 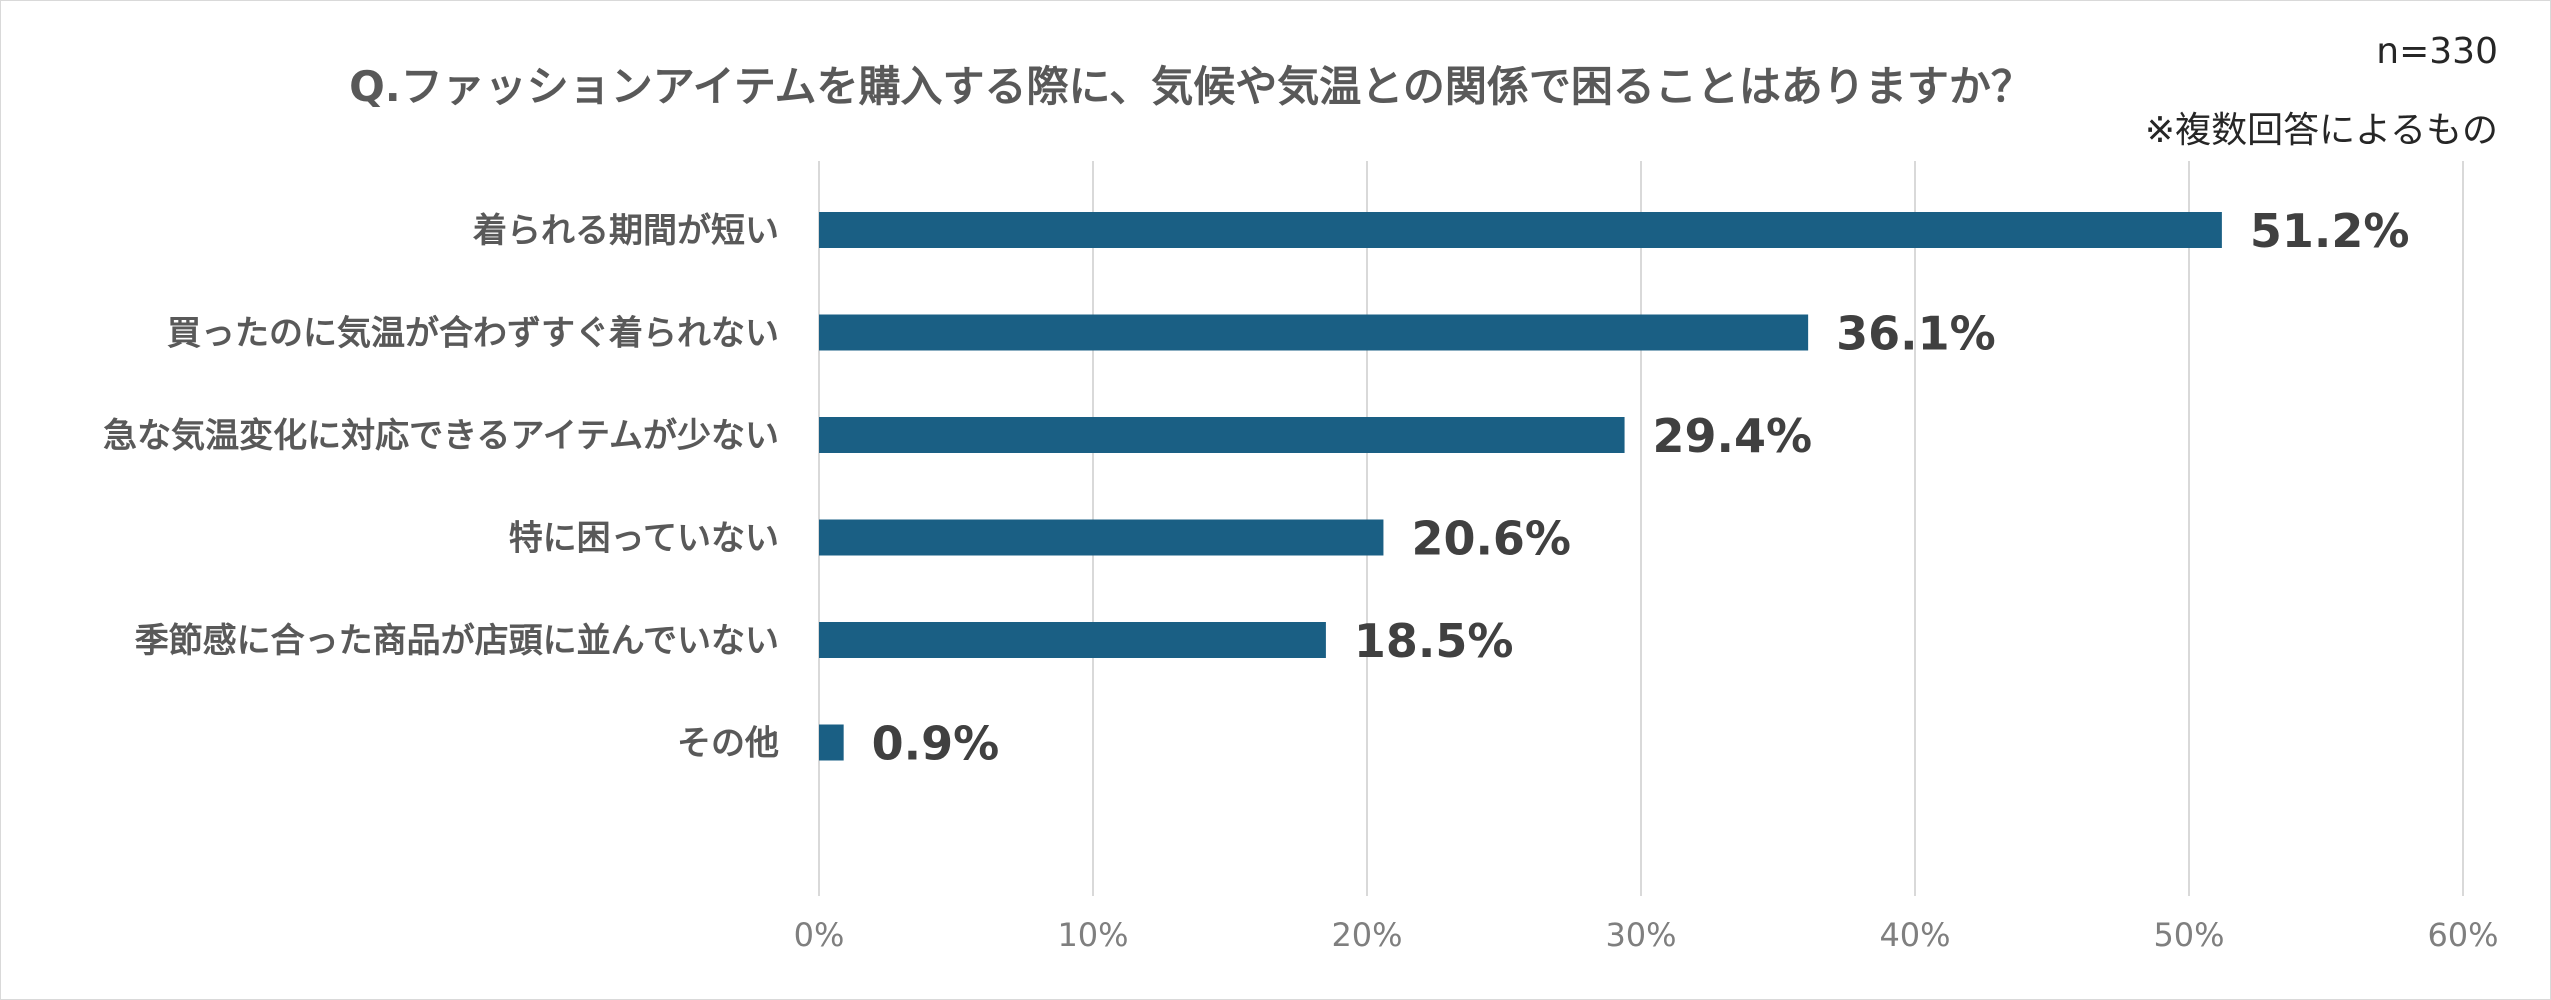 I want to click on x-tick-label: 40%, so click(x=1914, y=935).